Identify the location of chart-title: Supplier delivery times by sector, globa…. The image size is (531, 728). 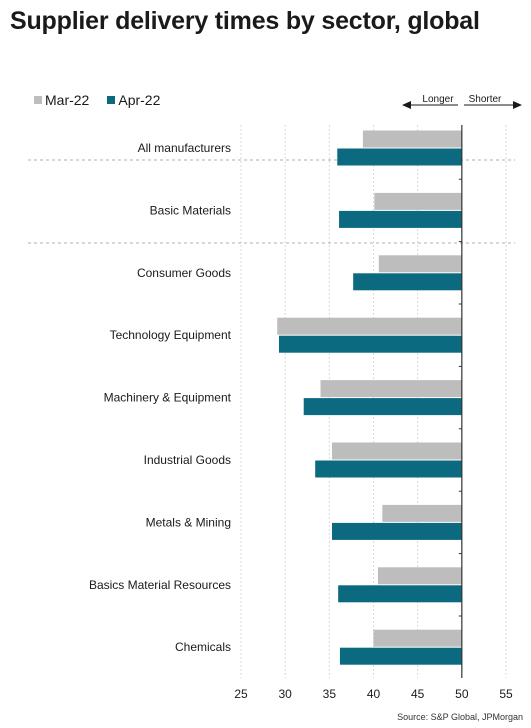
(245, 21).